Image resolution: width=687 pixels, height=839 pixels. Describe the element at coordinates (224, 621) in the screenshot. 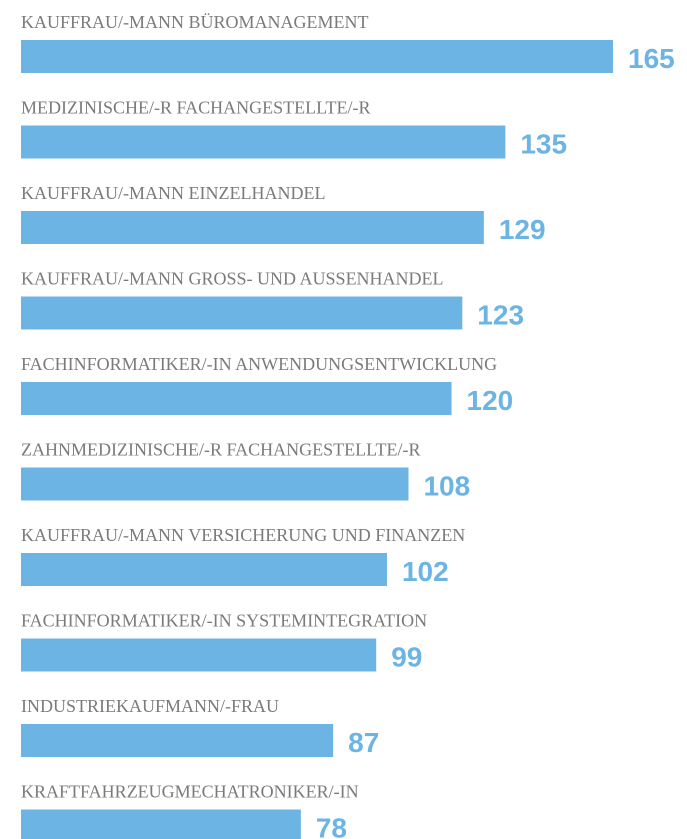

I see `category-label: FACHINFORMATIKER/-IN SYSTEMINTEGRATION` at that location.